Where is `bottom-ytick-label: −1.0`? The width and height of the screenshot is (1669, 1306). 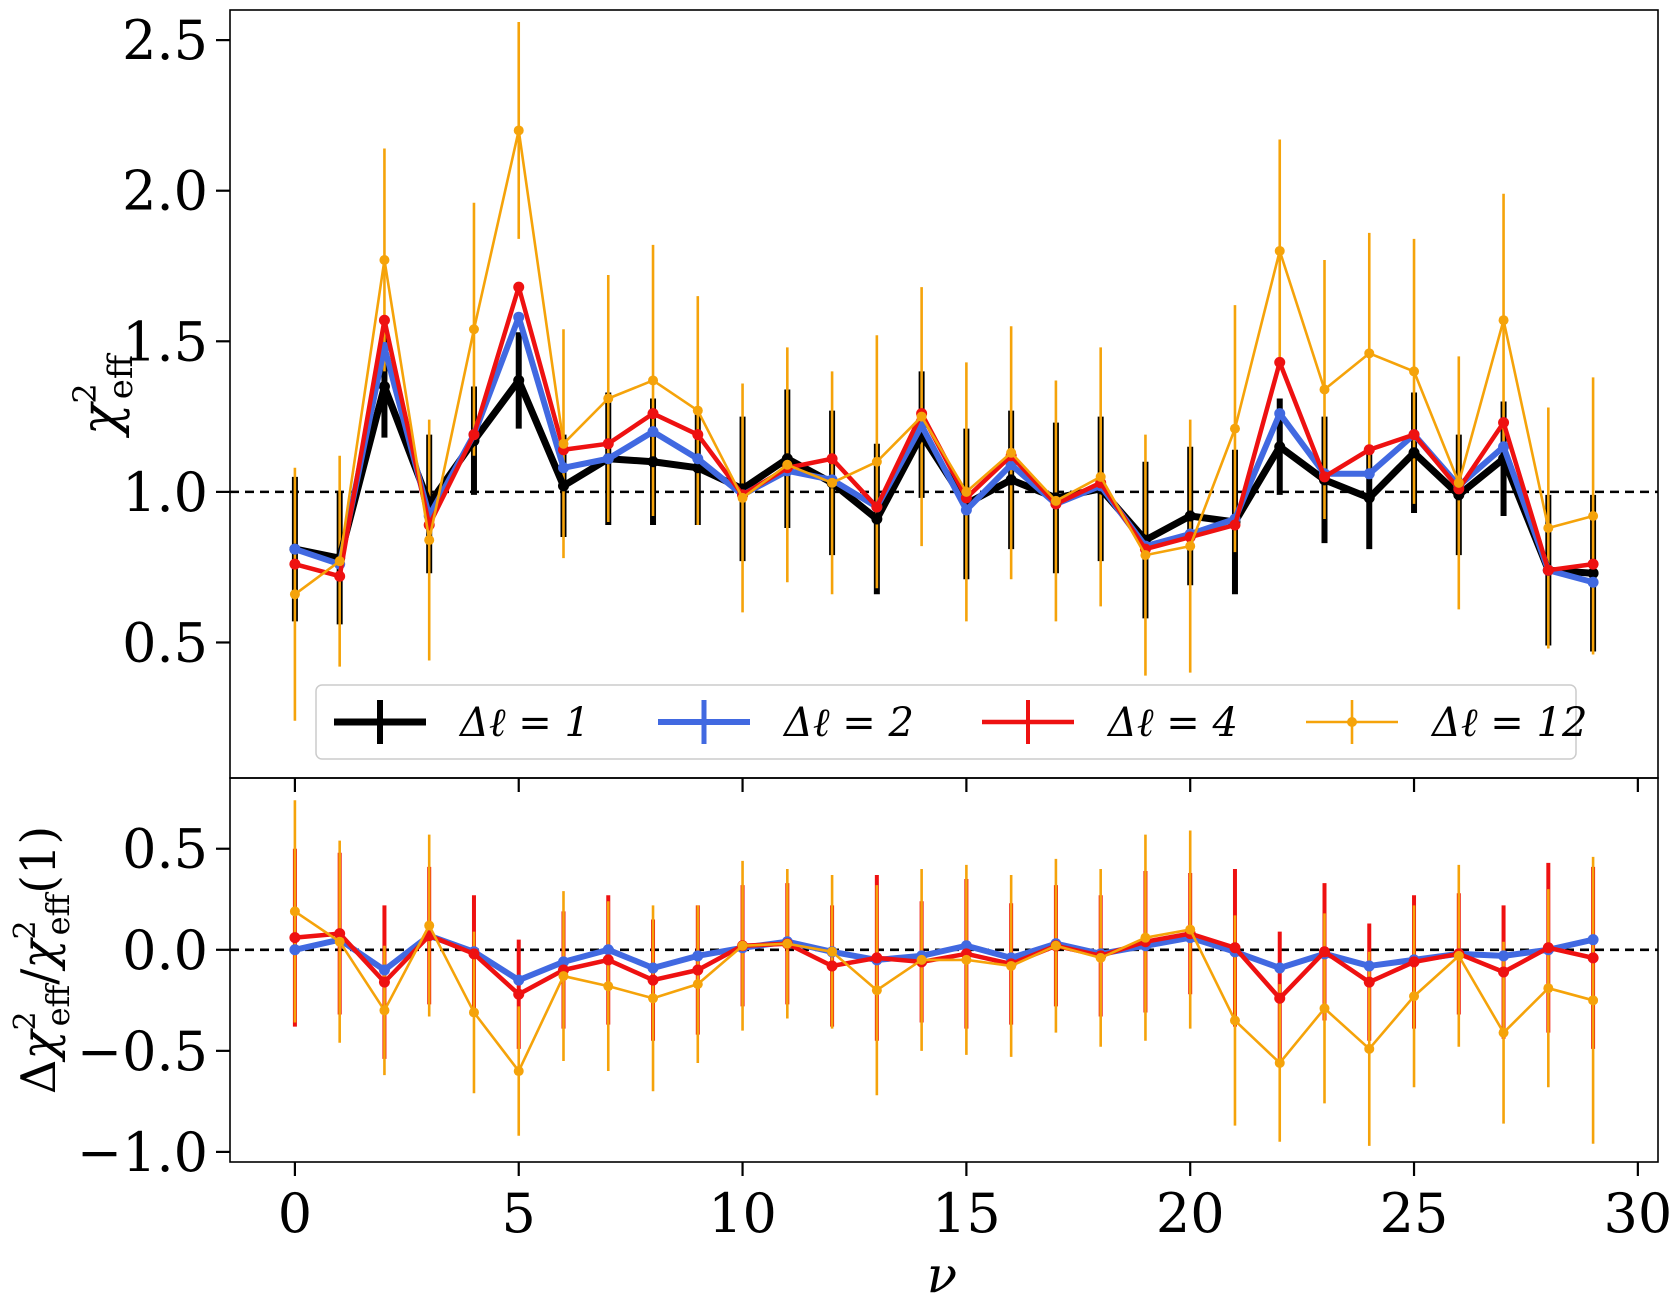
bottom-ytick-label: −1.0 is located at coordinates (142, 1152).